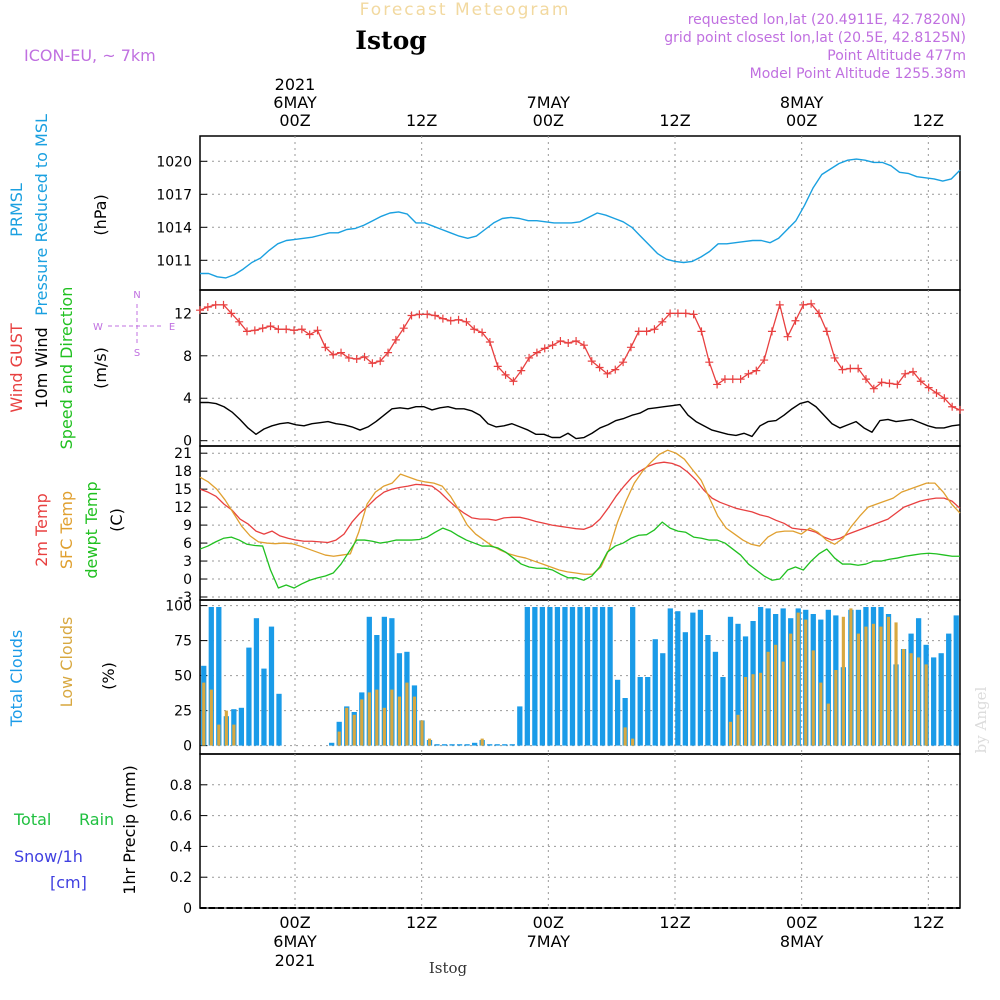 This screenshot has height=1000, width=1000. I want to click on precip-ytick-label: 0.6, so click(181, 817).